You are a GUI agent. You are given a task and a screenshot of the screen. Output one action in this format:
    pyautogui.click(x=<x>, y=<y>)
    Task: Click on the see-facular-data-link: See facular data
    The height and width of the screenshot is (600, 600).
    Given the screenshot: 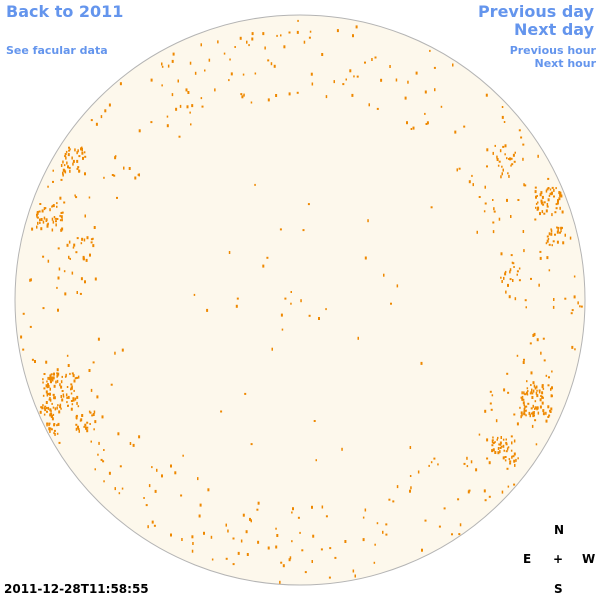 What is the action you would take?
    pyautogui.click(x=57, y=50)
    